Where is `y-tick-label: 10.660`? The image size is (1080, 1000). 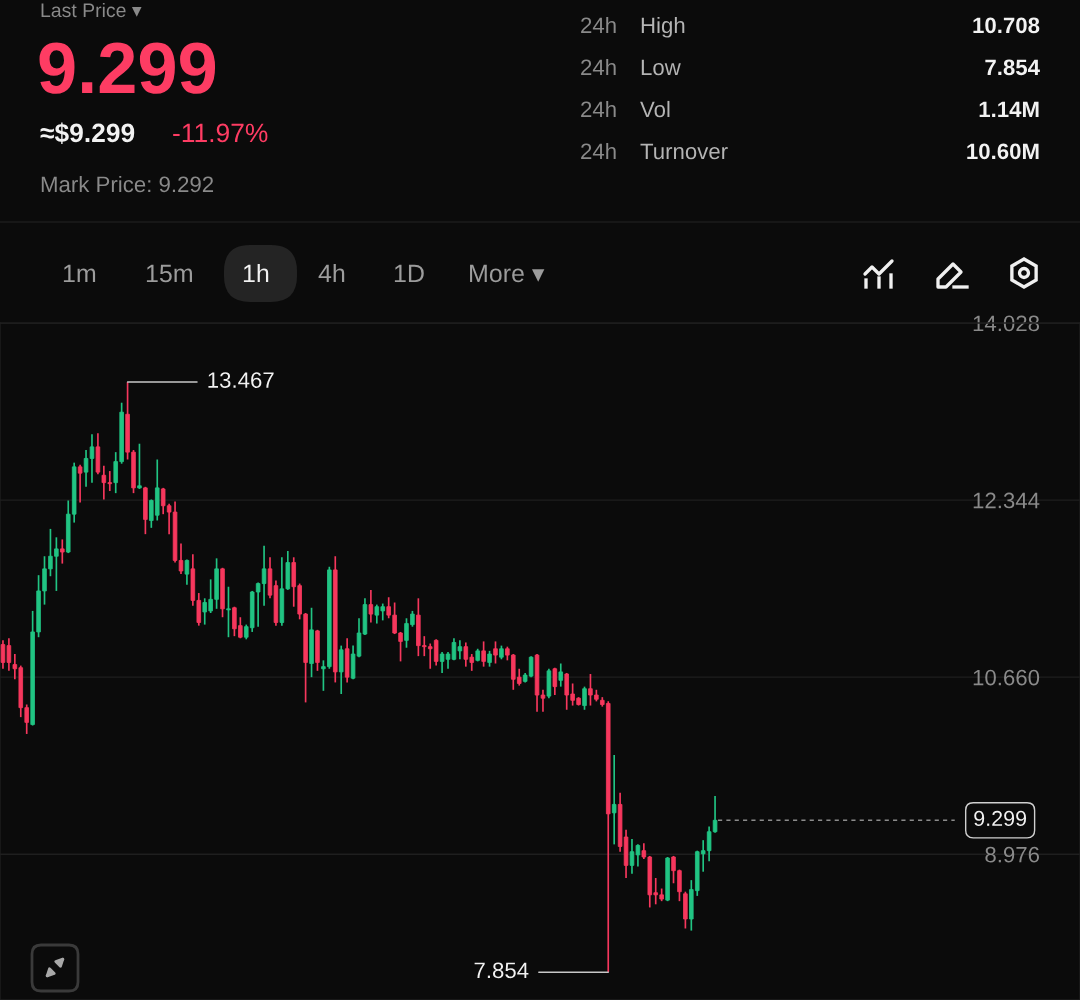
y-tick-label: 10.660 is located at coordinates (1006, 677).